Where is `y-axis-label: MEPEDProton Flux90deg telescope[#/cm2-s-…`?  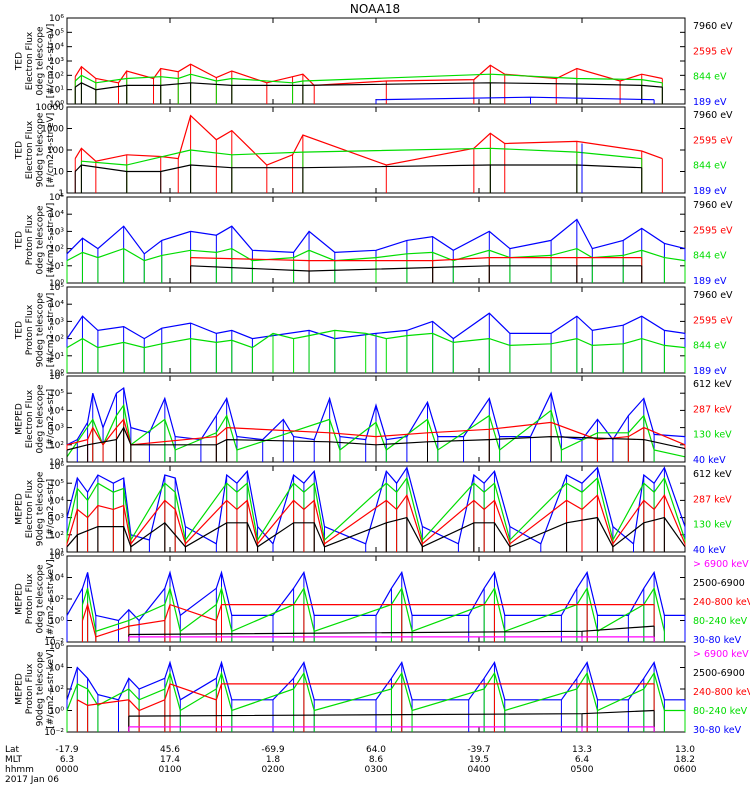
y-axis-label: MEPEDProton Flux90deg telescope[#/cm2-s-… is located at coordinates (35, 688).